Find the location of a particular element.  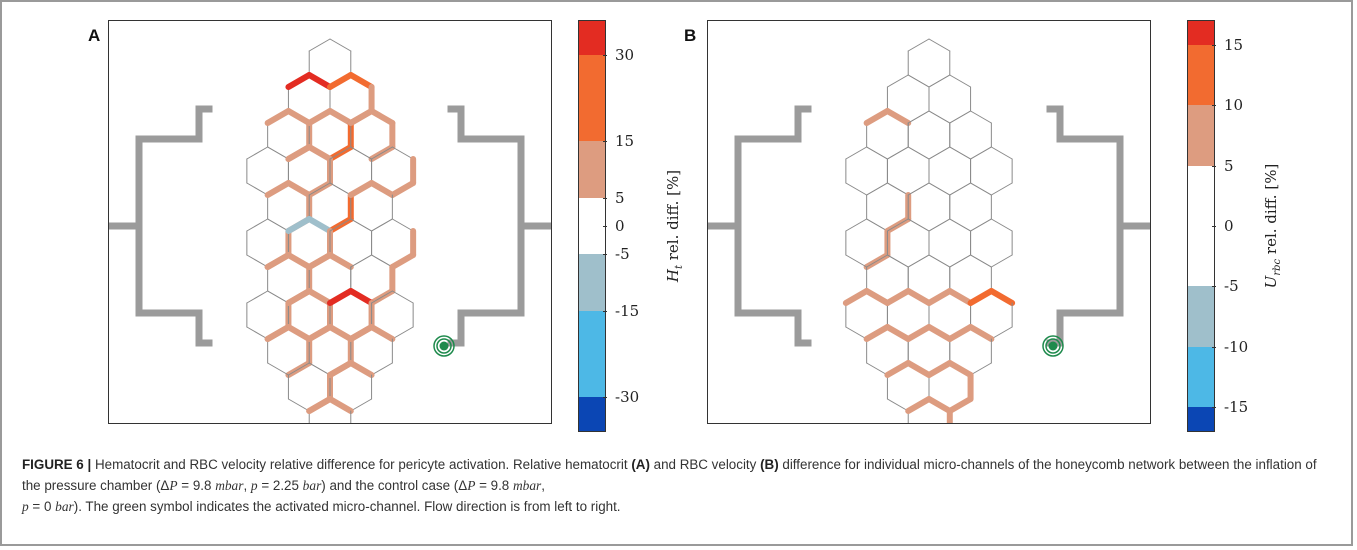

colorbar-tick-label: 5 is located at coordinates (1229, 165).